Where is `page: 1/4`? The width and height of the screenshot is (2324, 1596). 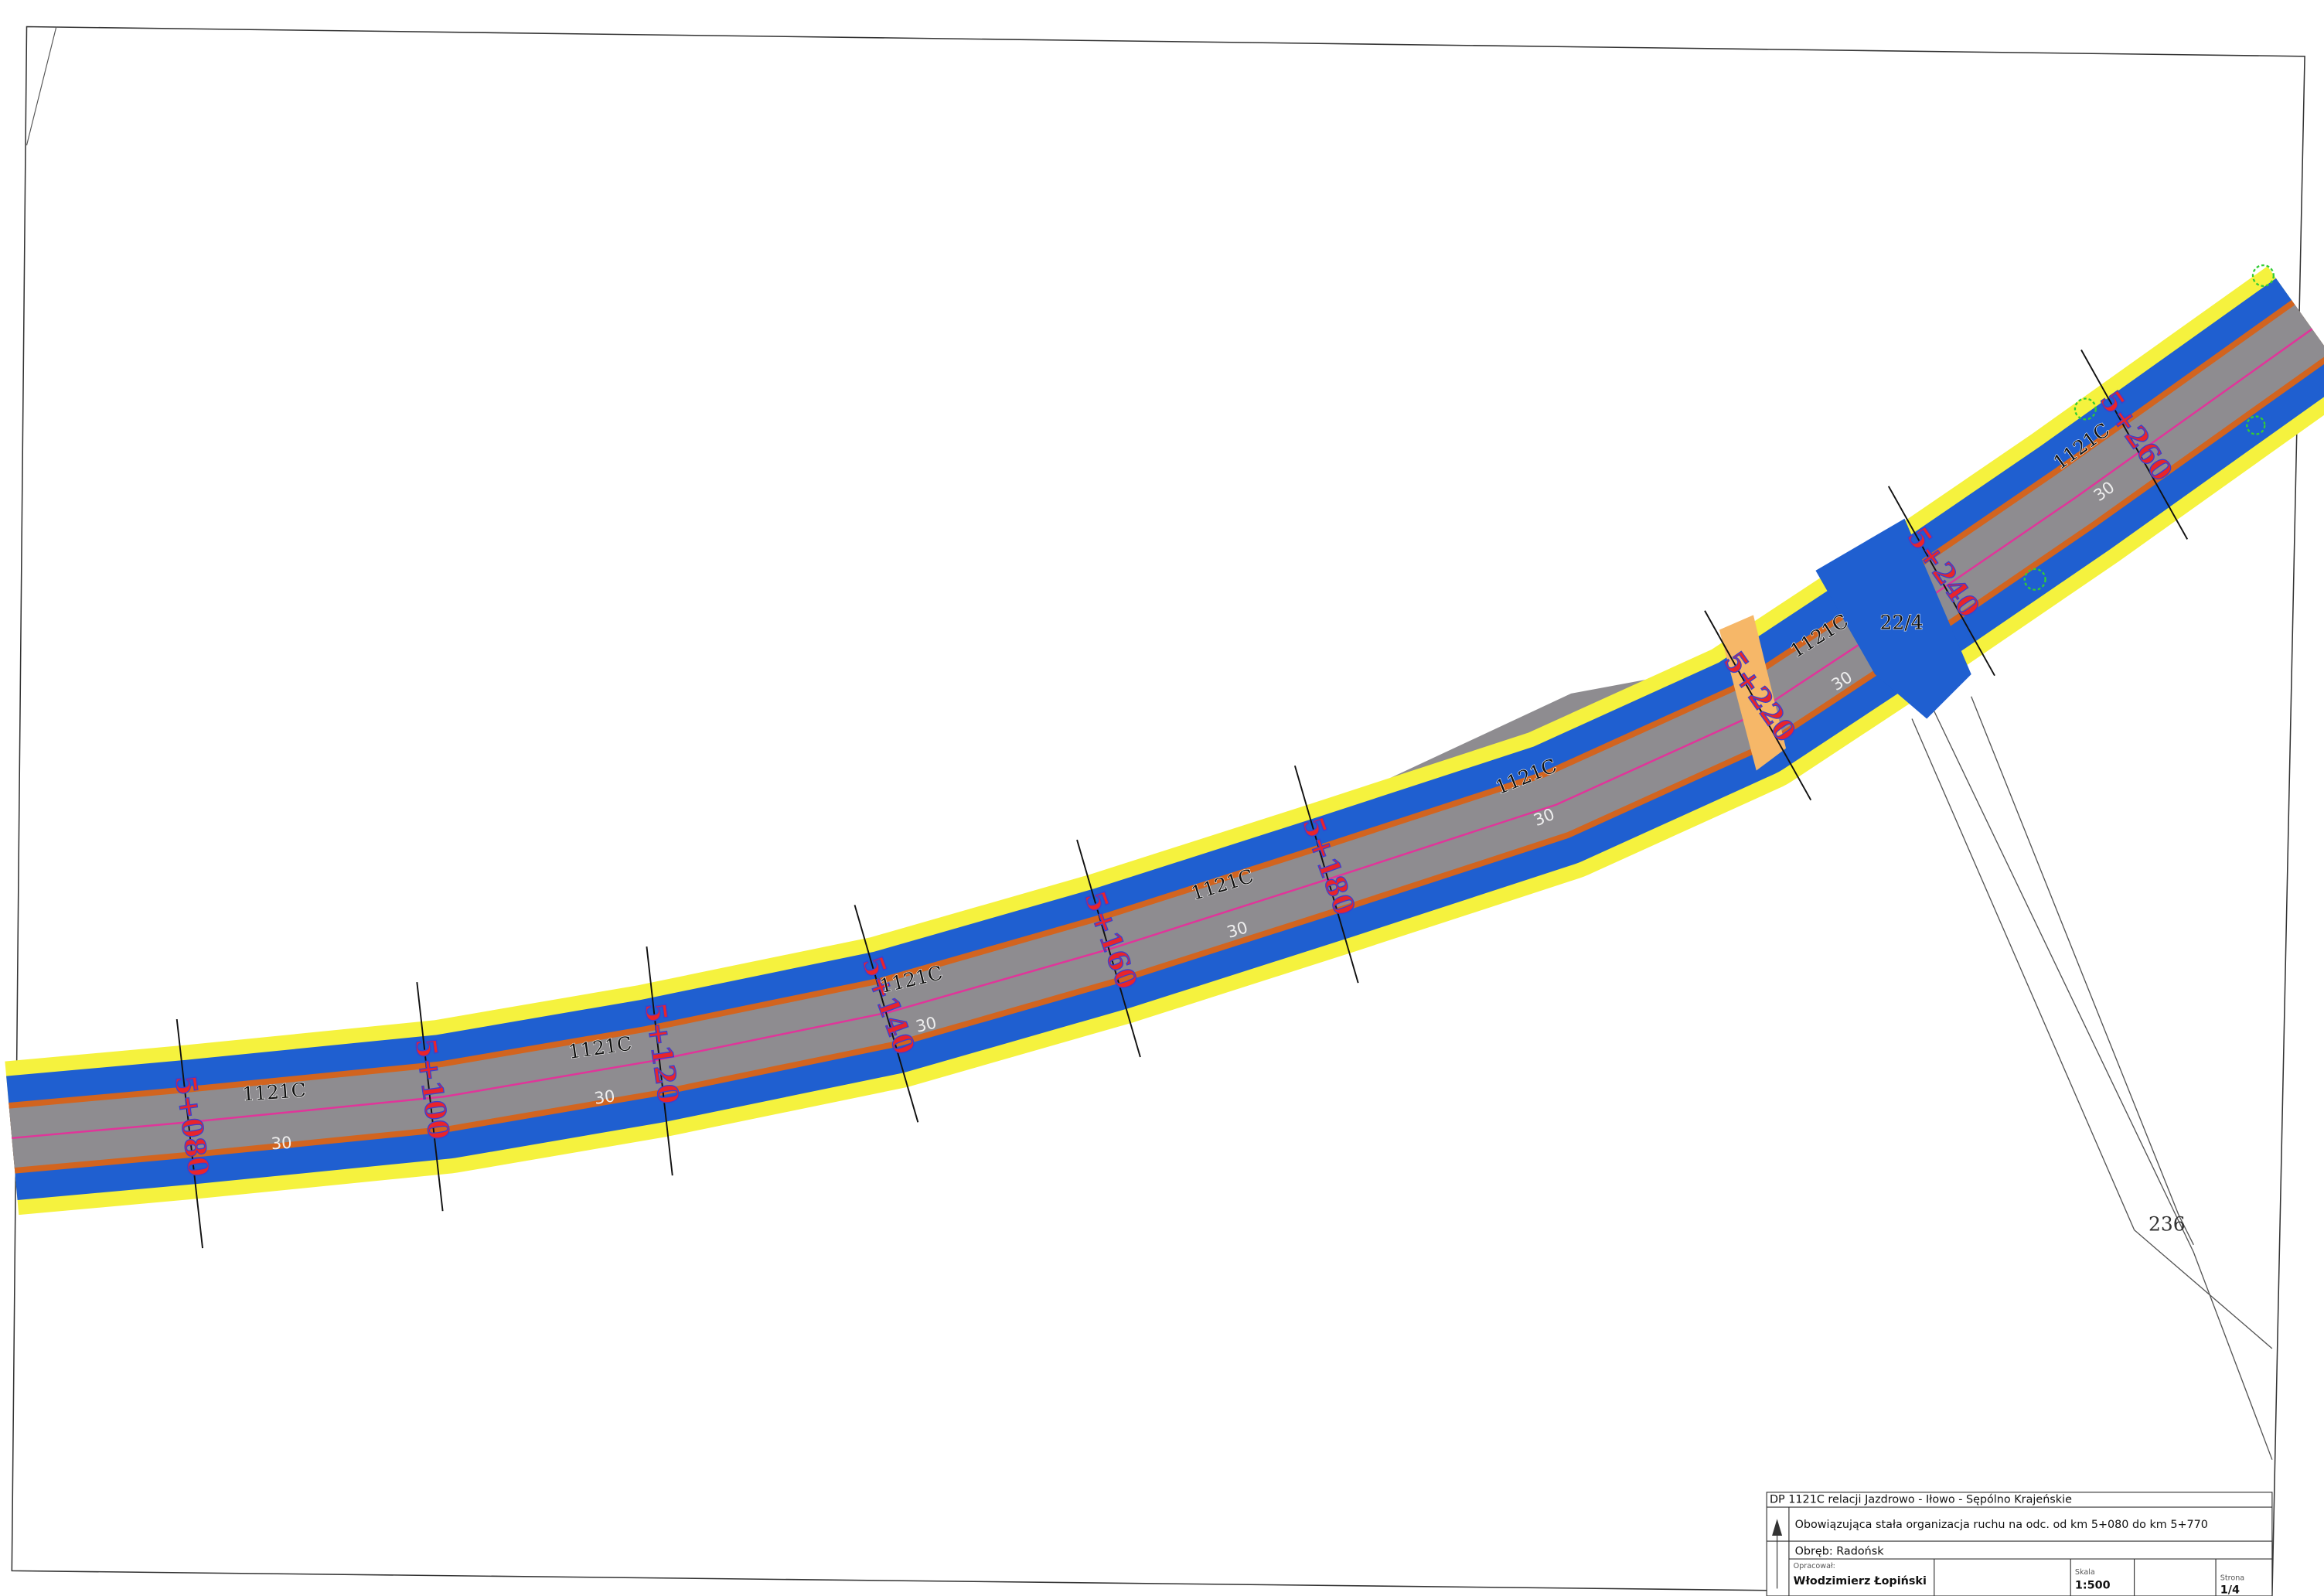 page: 1/4 is located at coordinates (2230, 1590).